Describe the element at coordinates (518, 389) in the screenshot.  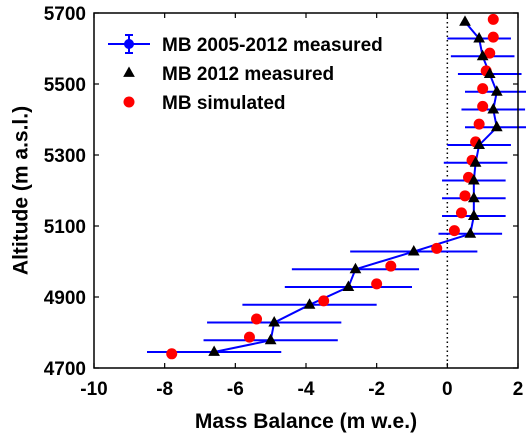
I see `x-tick-label: 2` at that location.